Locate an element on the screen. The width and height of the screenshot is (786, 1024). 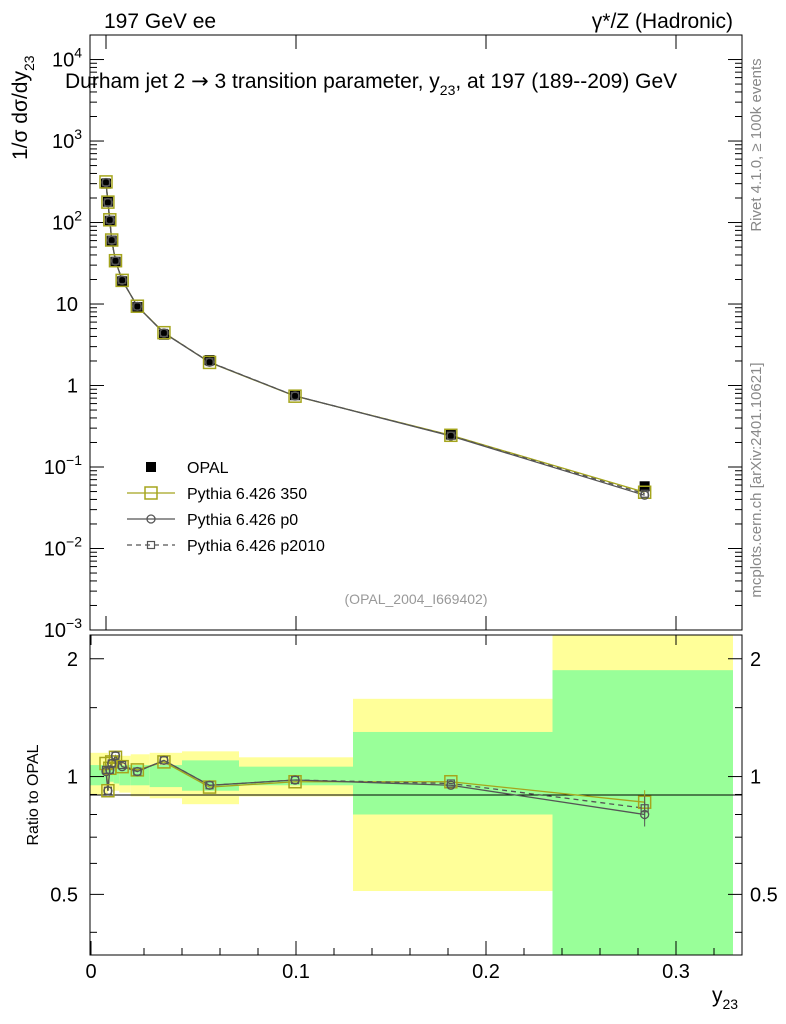
ratio-y-tick-label-right: 2 is located at coordinates (755, 660).